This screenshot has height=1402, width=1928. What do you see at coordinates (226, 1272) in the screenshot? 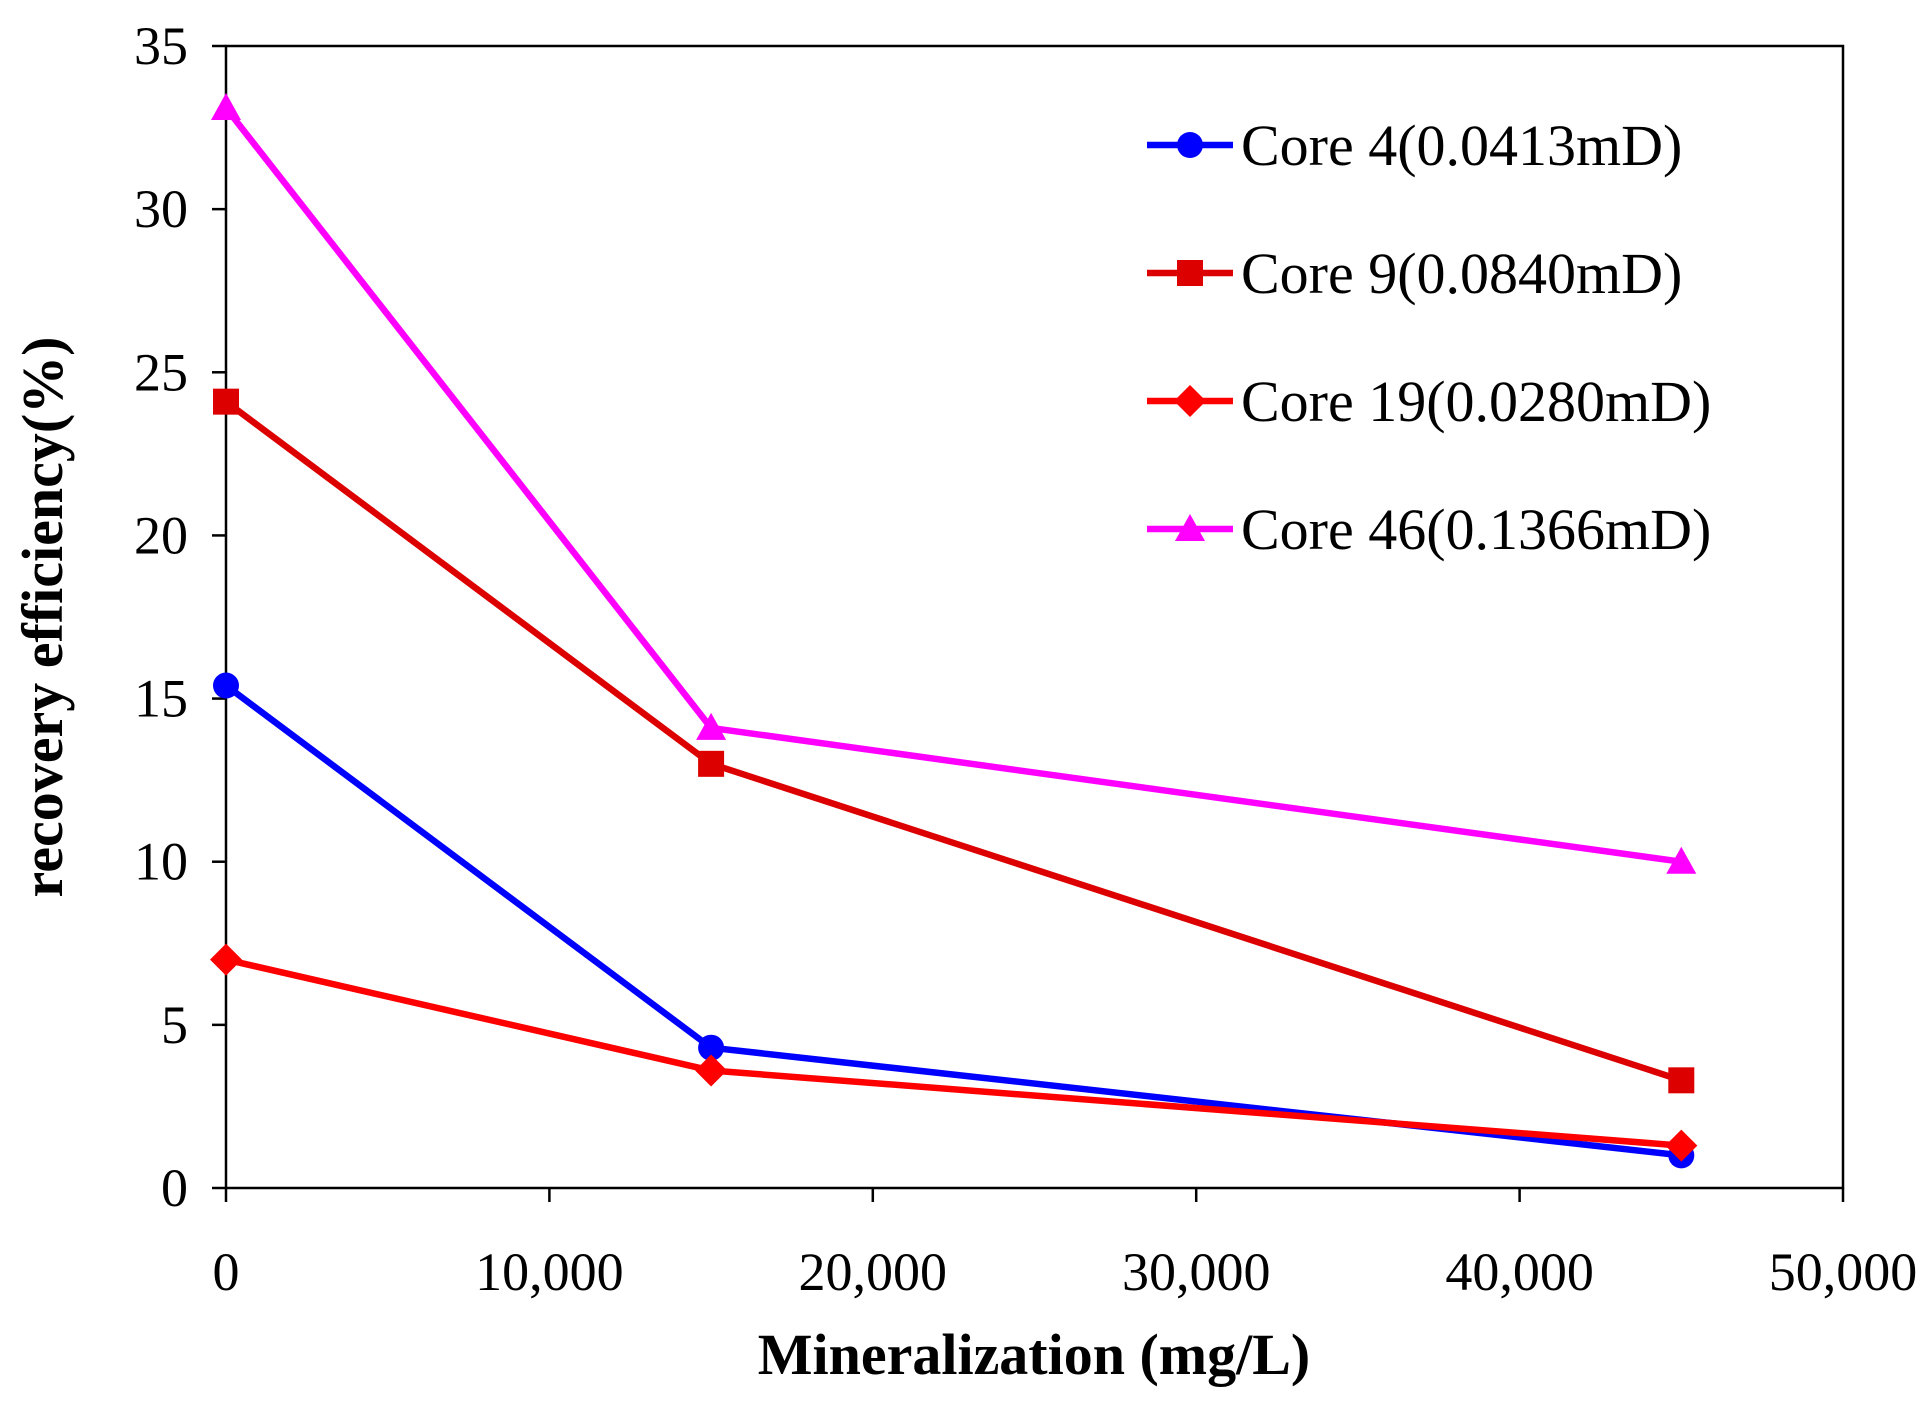
I see `x-tick-label: 0` at bounding box center [226, 1272].